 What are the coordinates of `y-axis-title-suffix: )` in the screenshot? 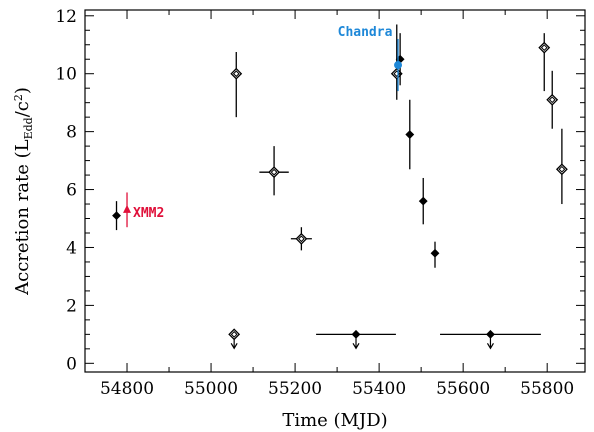 It's located at (22, 90).